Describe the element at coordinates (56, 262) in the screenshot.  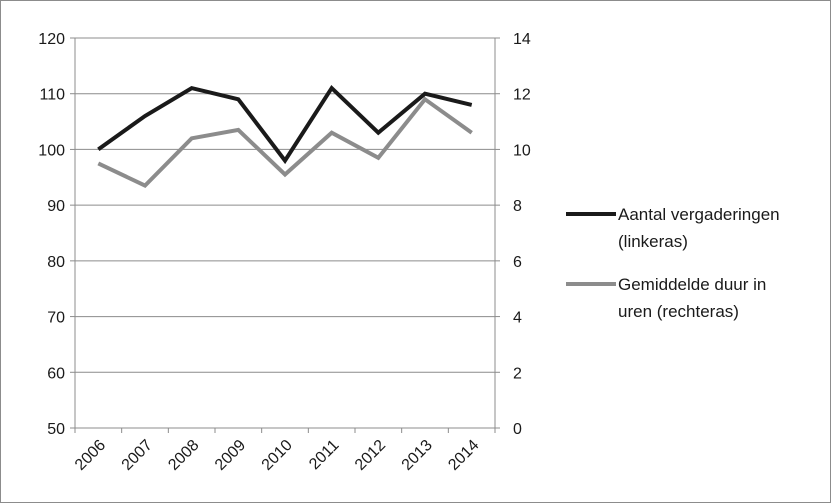
I see `left-axis-tick-label: 80` at that location.